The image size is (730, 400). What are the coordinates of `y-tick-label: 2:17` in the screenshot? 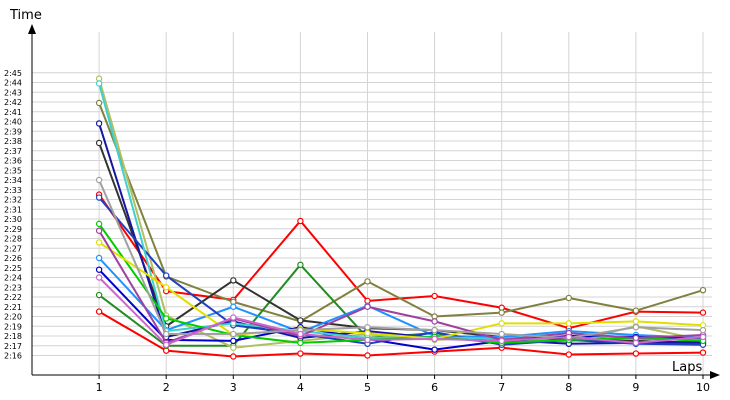 It's located at (13, 346).